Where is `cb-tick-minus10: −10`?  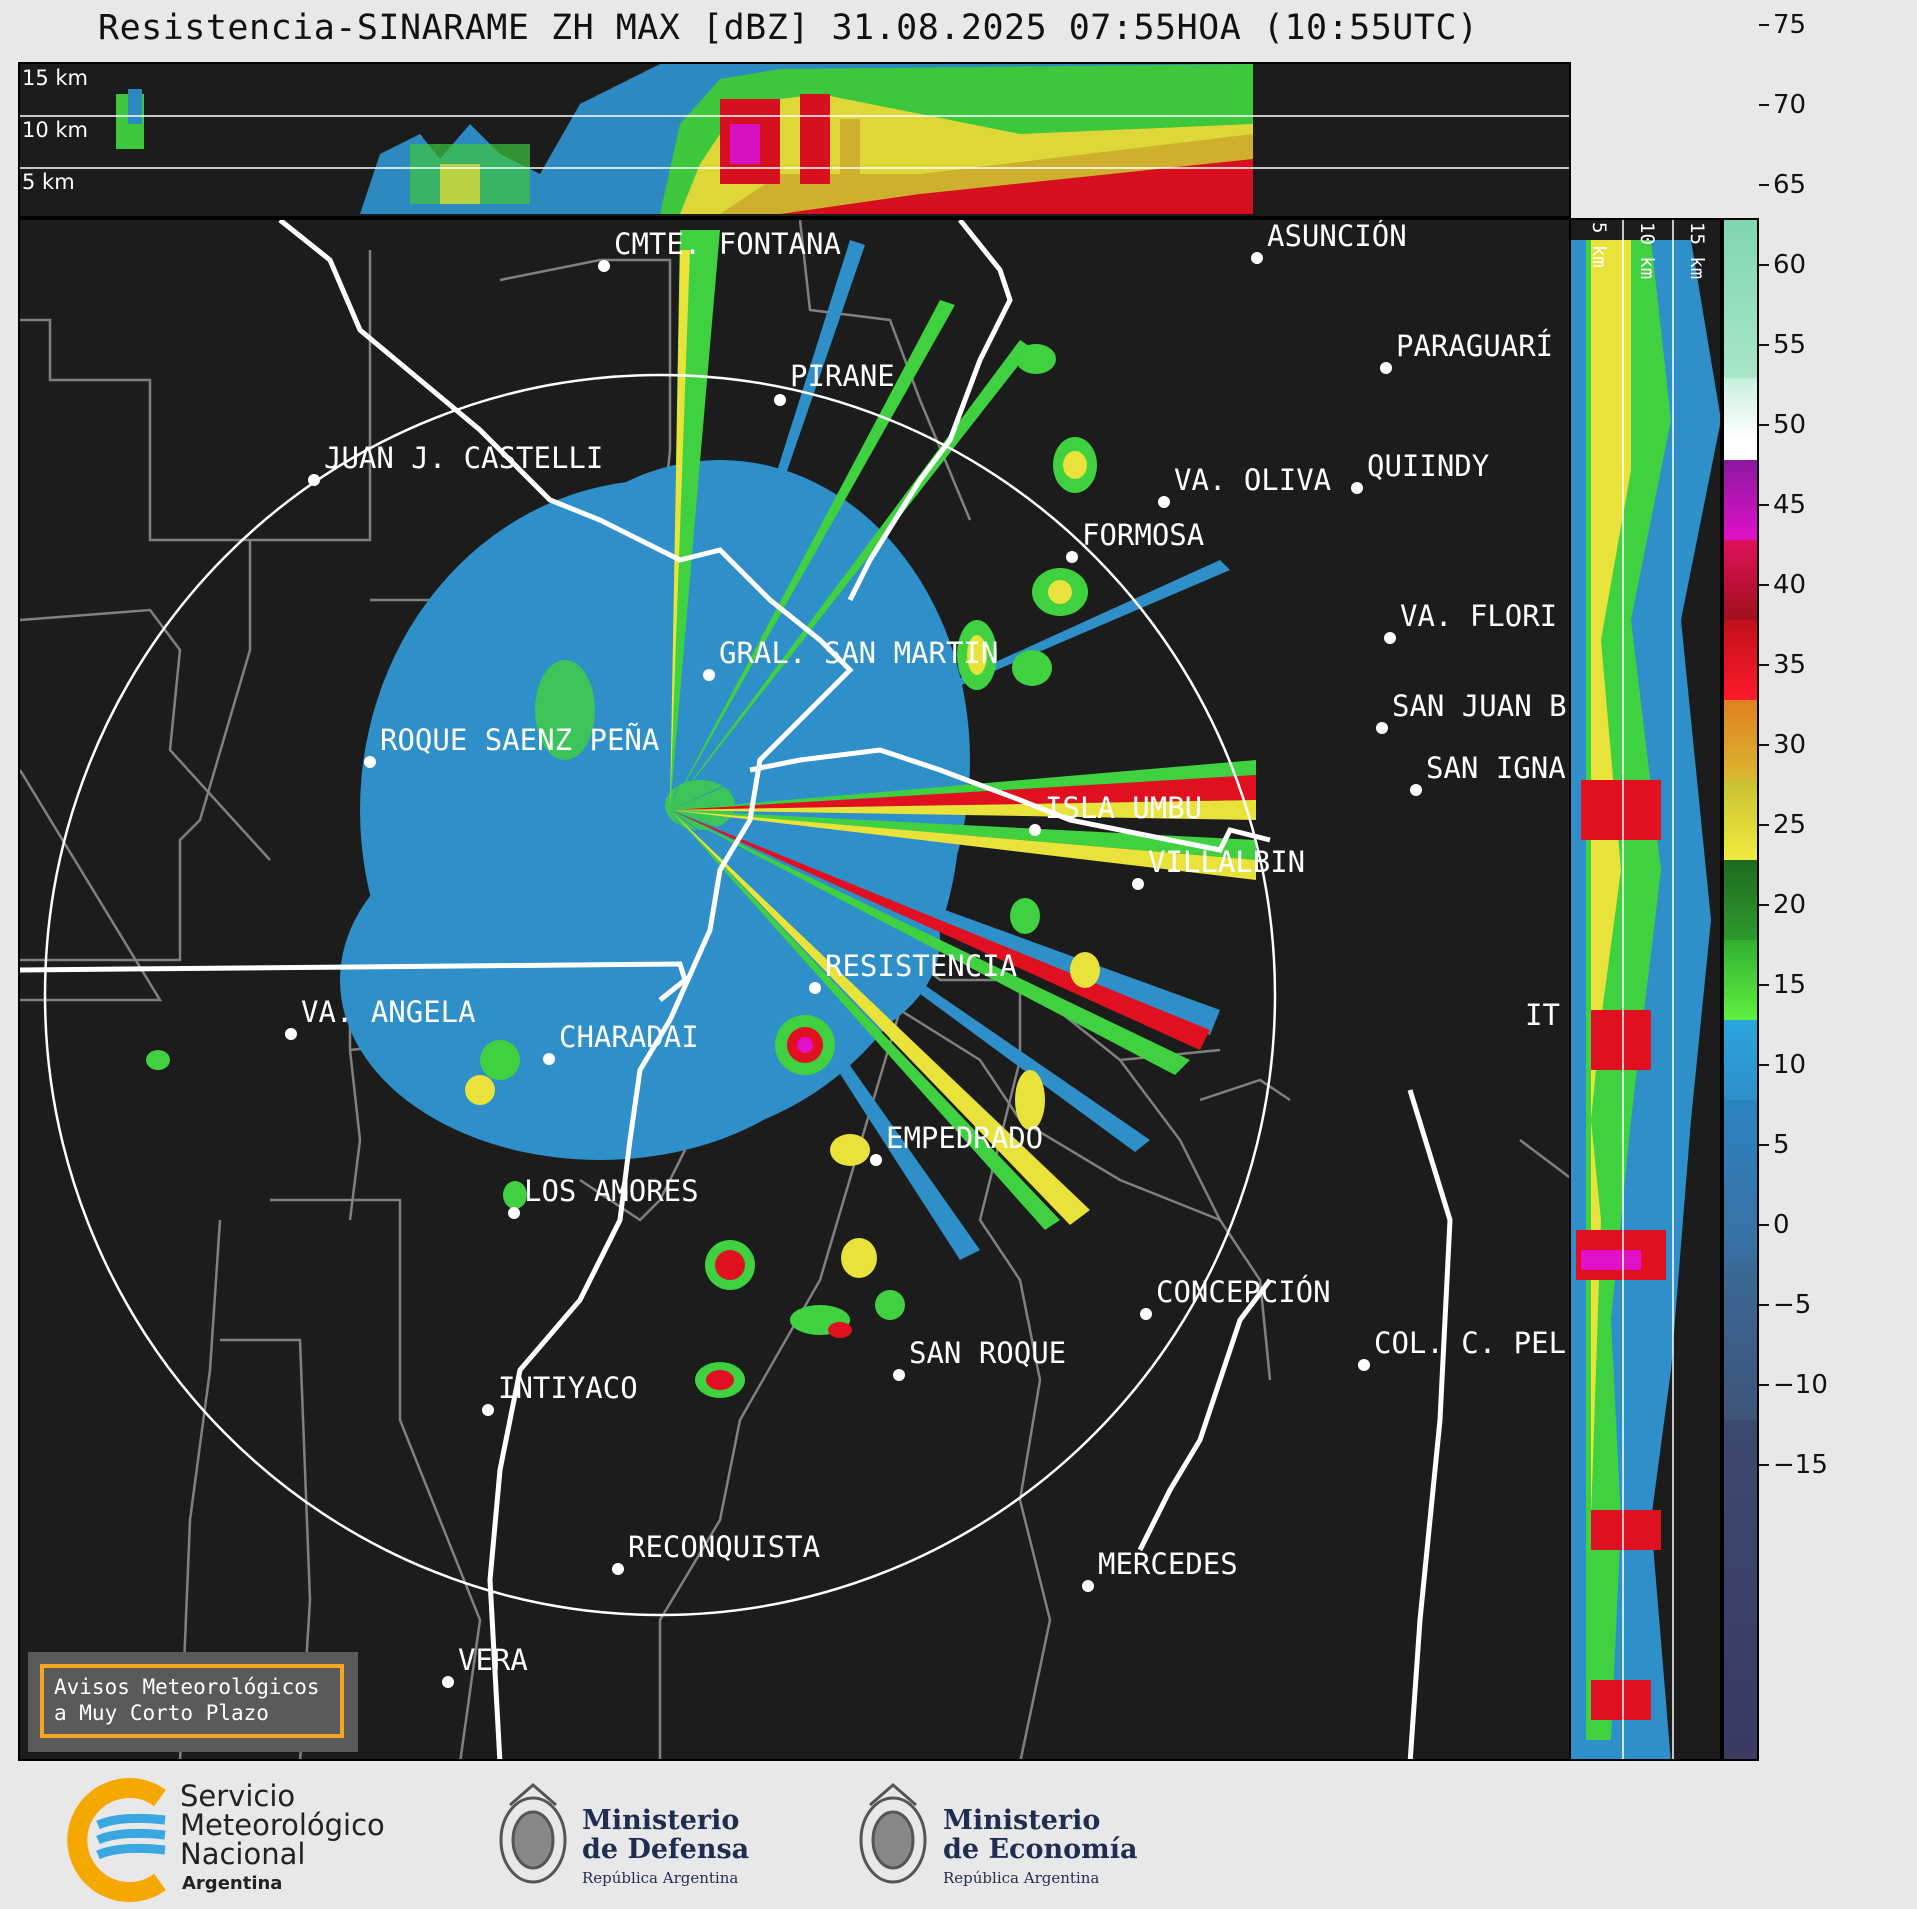
cb-tick-minus10: −10 is located at coordinates (1800, 1385).